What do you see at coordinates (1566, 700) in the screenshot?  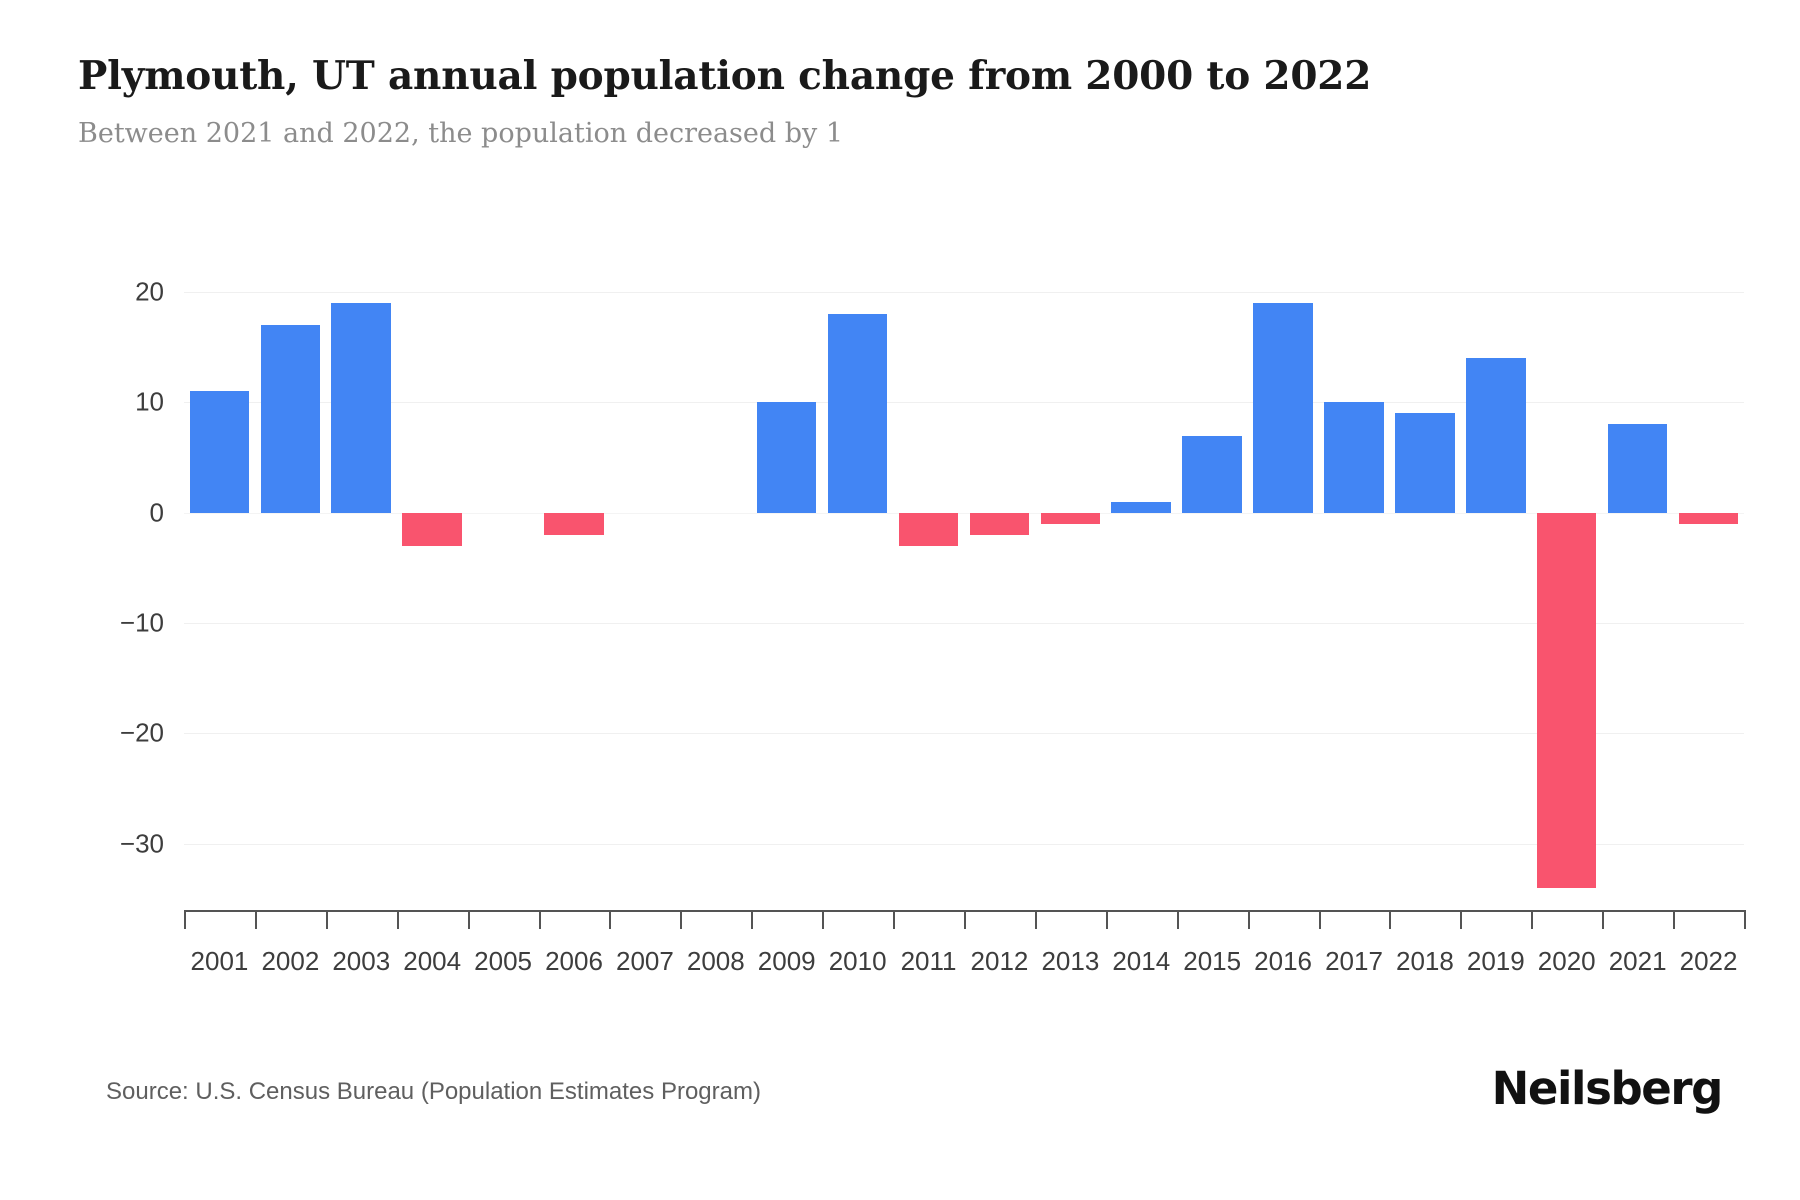 I see `bar-2020` at bounding box center [1566, 700].